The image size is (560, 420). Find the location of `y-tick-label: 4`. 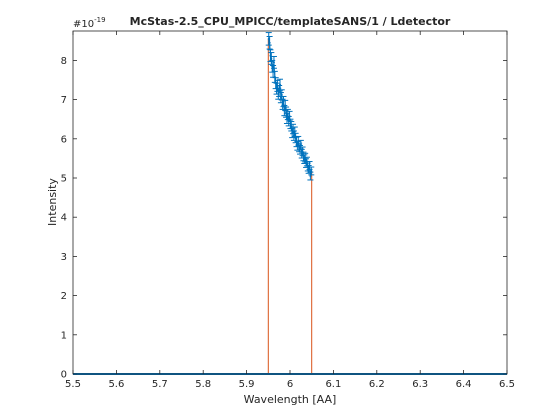

y-tick-label: 4 is located at coordinates (64, 218).